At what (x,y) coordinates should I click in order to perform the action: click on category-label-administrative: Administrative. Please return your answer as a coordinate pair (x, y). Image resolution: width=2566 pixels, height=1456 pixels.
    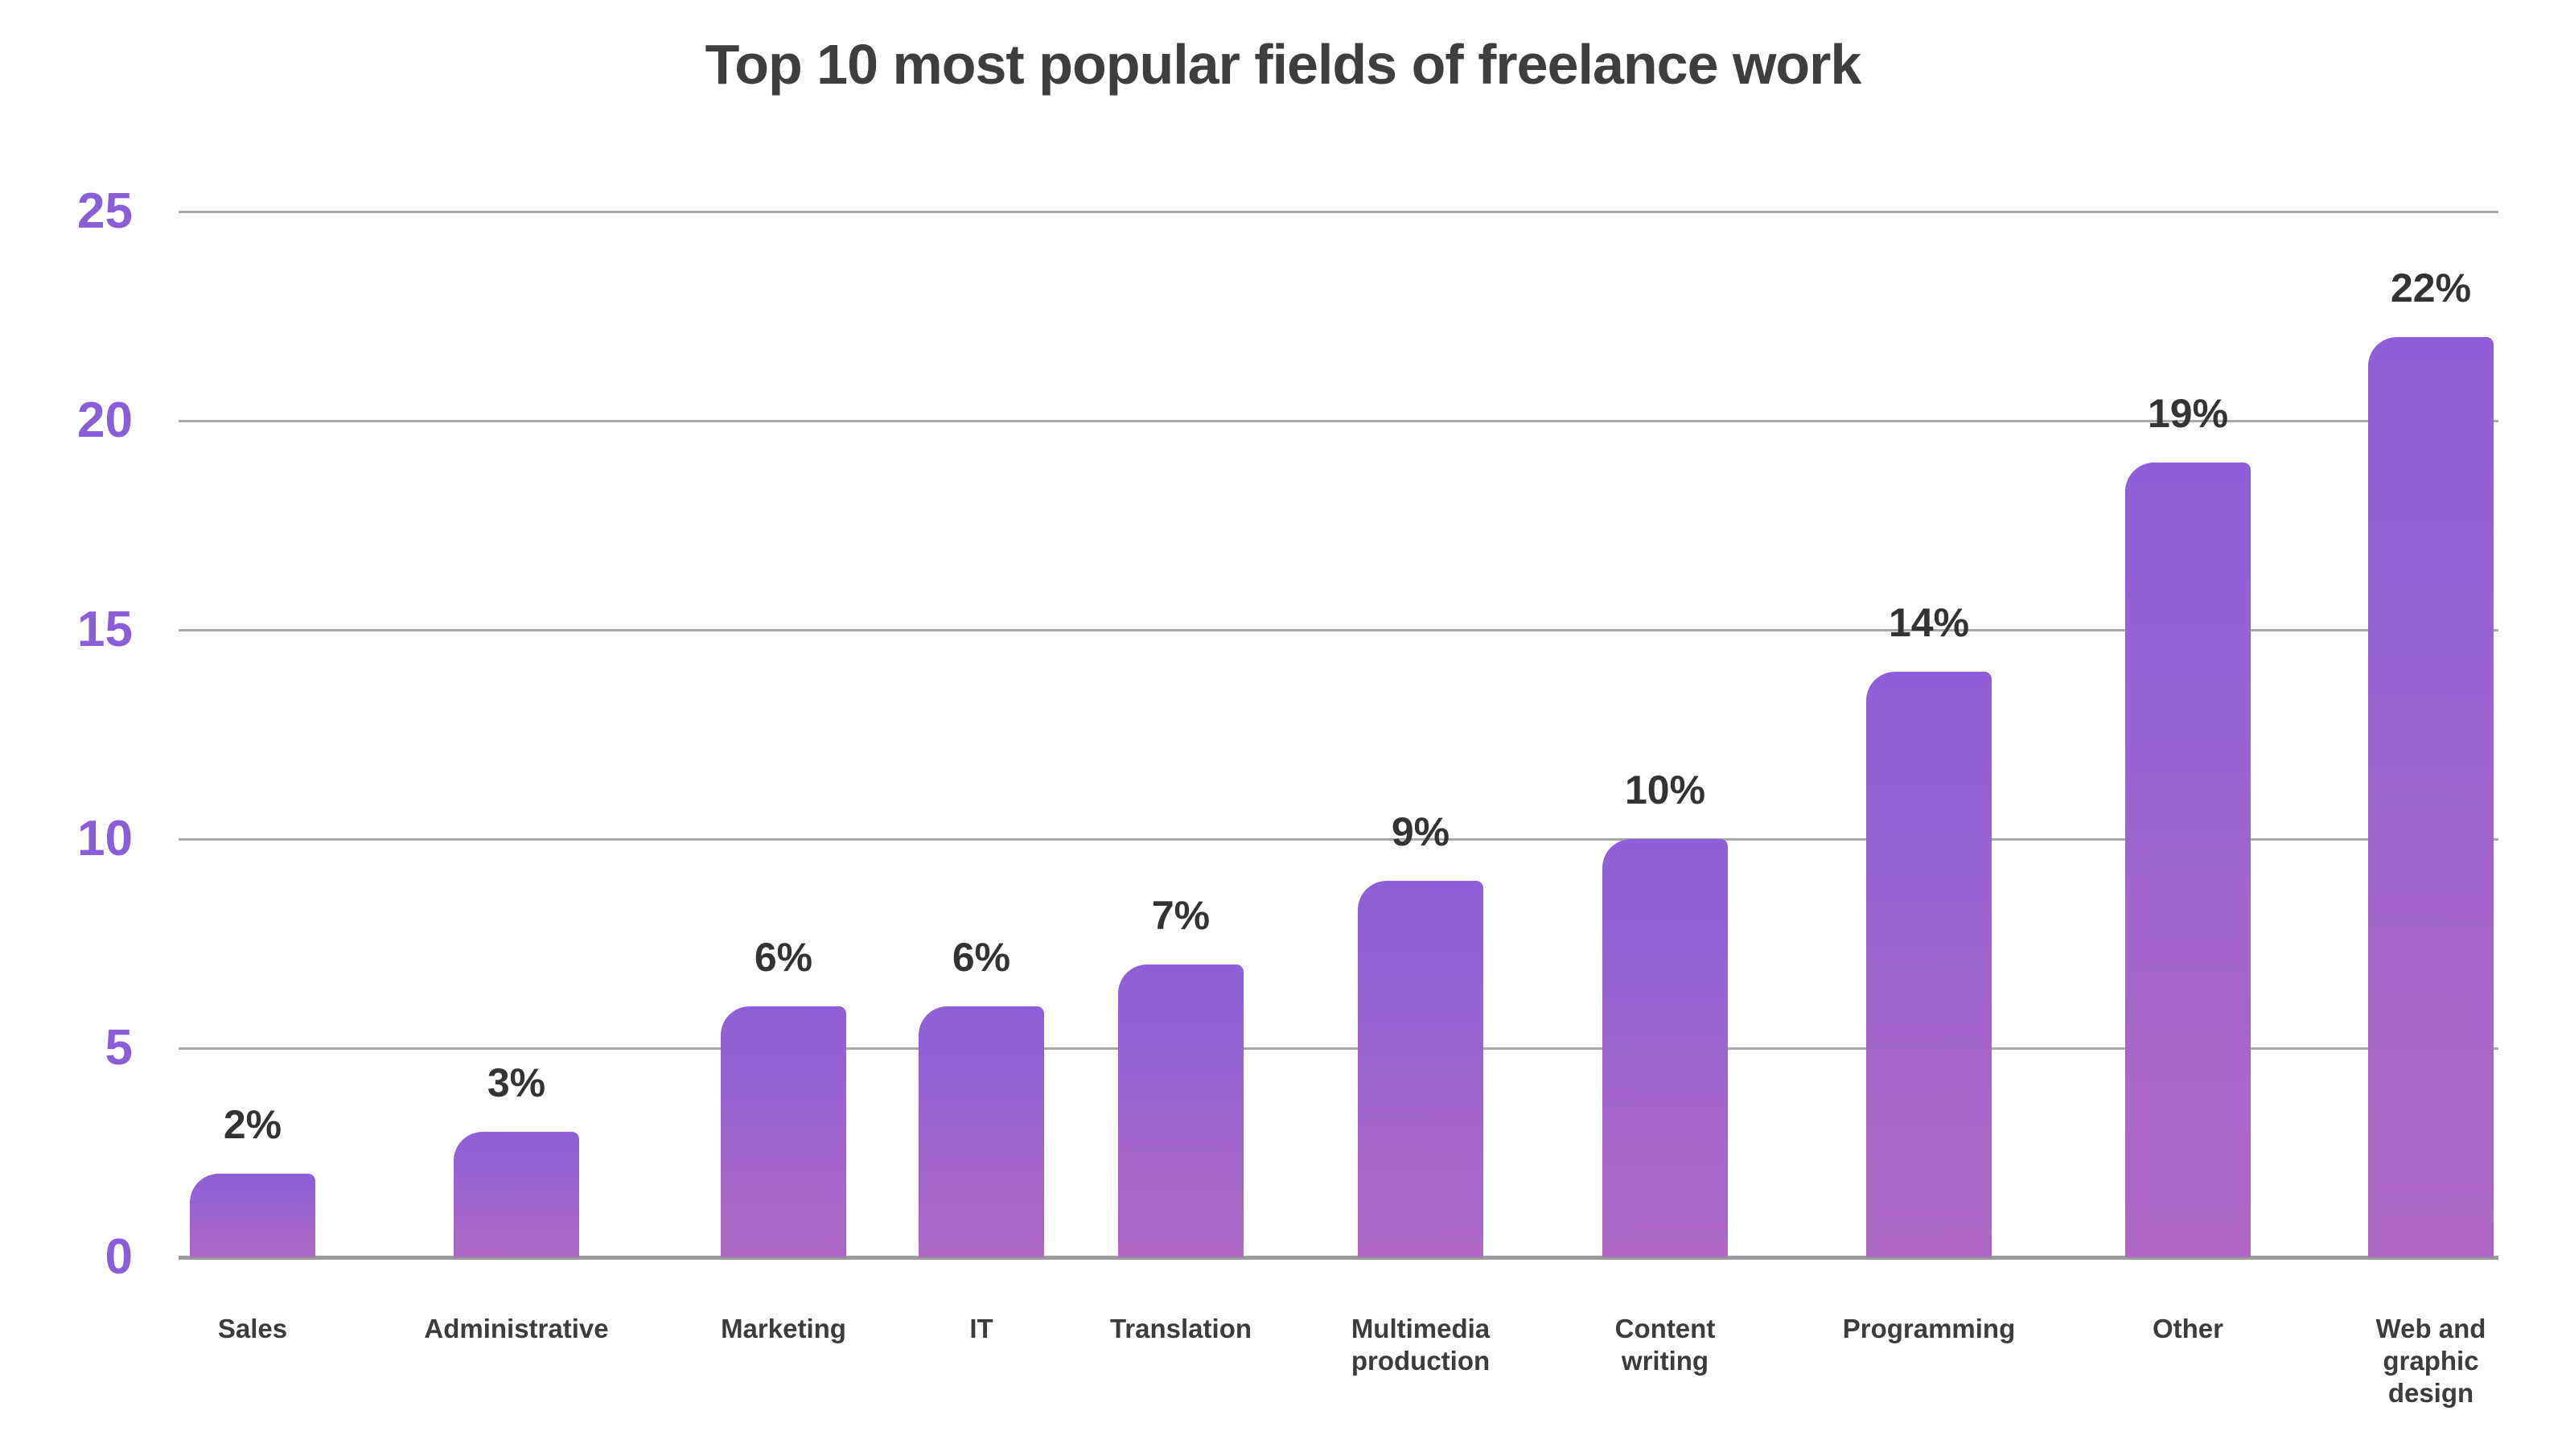
    Looking at the image, I should click on (516, 1328).